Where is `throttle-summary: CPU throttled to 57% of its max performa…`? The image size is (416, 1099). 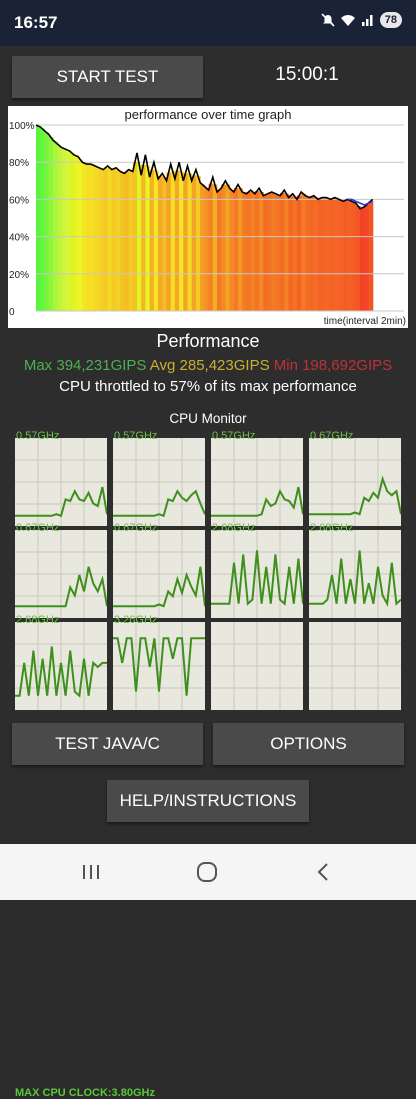
throttle-summary: CPU throttled to 57% of its max performa… is located at coordinates (208, 386).